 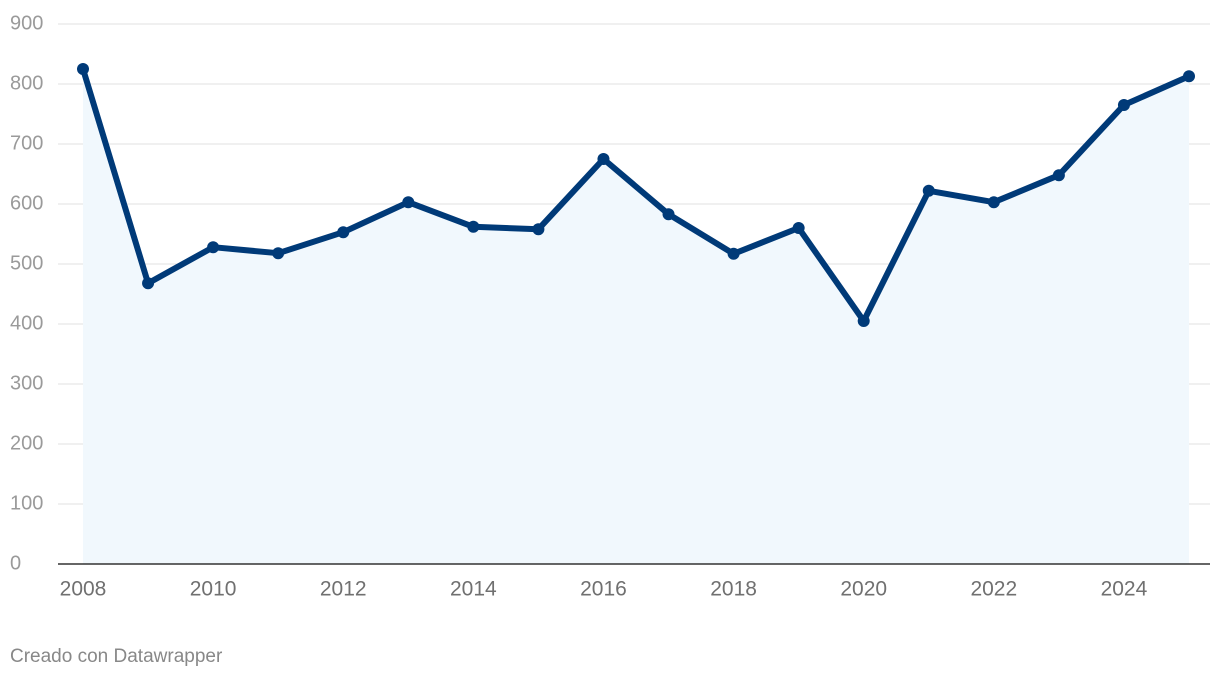 What do you see at coordinates (116, 656) in the screenshot?
I see `credit: Creado con Datawrapper` at bounding box center [116, 656].